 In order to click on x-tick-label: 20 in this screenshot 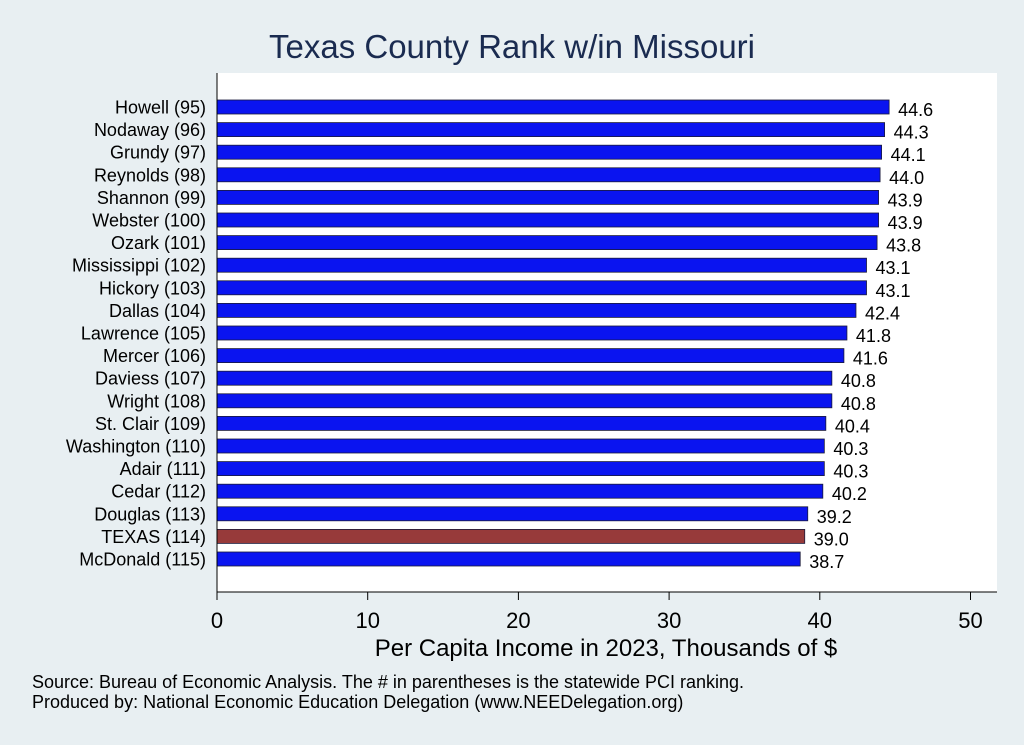, I will do `click(518, 620)`.